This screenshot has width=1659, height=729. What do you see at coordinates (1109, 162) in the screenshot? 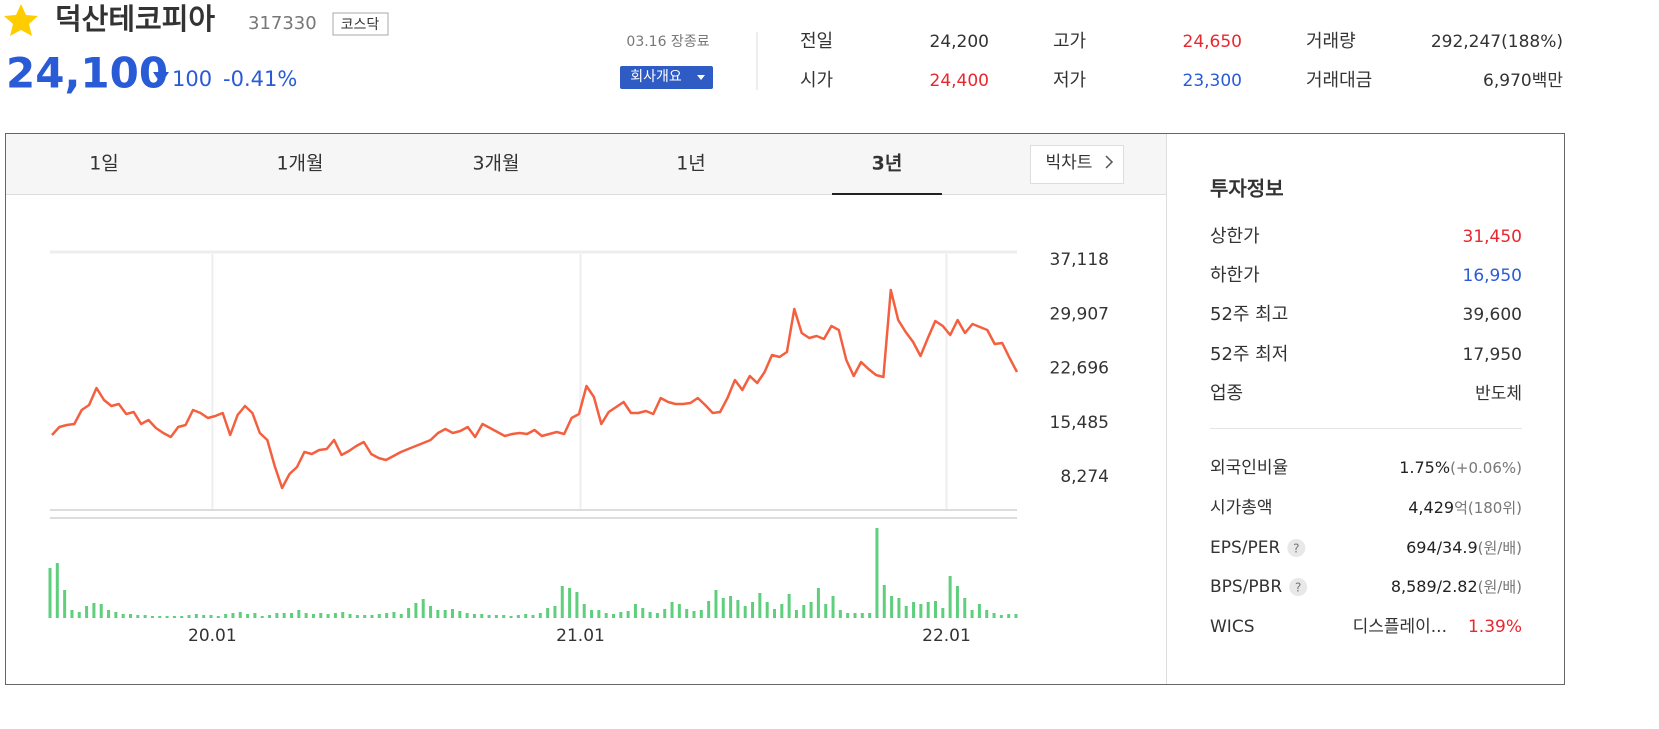
I see `chevron` at bounding box center [1109, 162].